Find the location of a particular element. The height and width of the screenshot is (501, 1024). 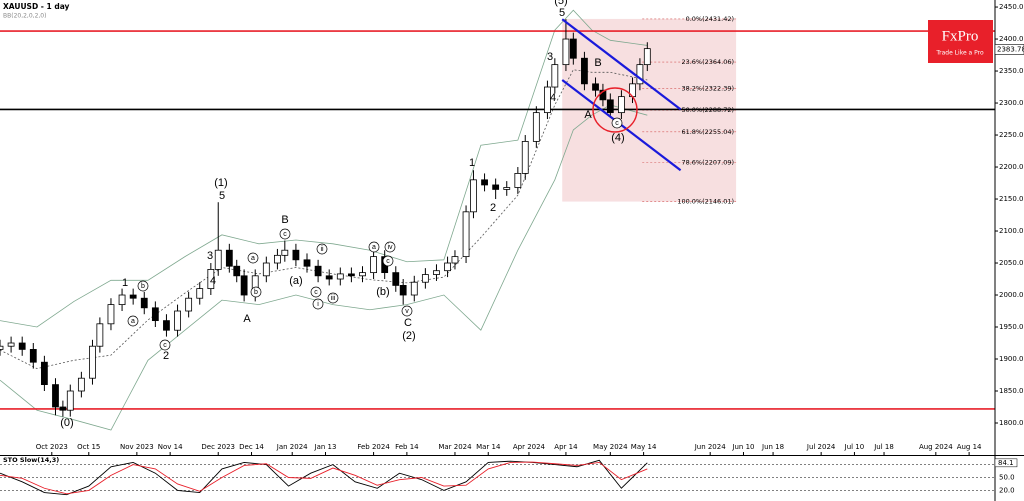

y-tick-label: 1850.00 is located at coordinates (1011, 391).